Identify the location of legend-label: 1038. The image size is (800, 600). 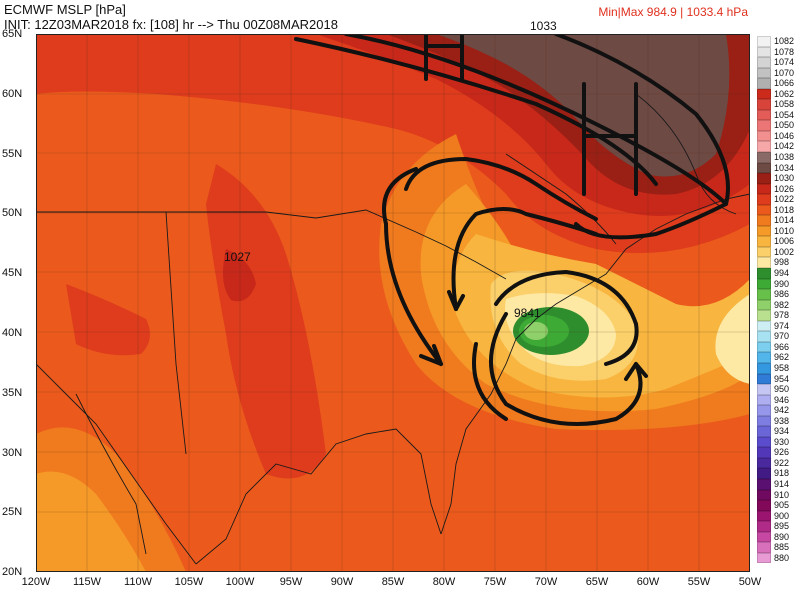
(784, 157).